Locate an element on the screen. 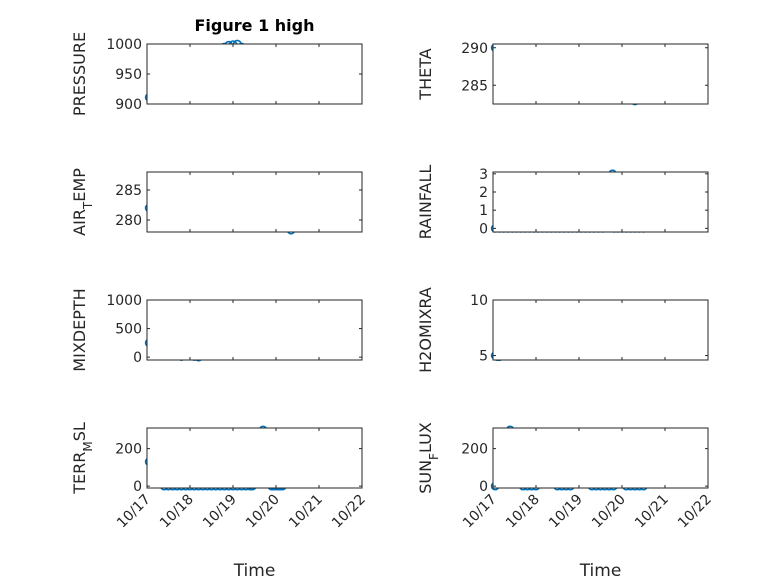 Image resolution: width=778 pixels, height=583 pixels. y-axis-label: TERRMSL is located at coordinates (82, 458).